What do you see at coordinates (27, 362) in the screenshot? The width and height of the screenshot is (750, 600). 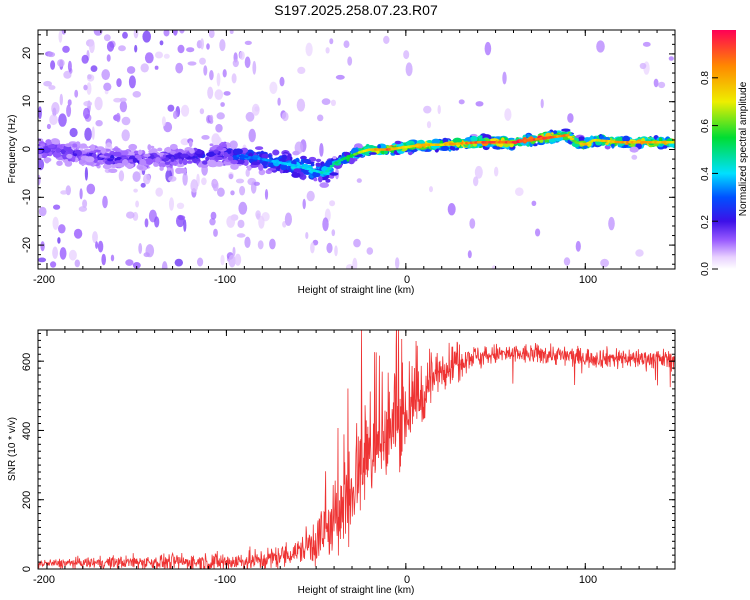 I see `y-tick-label: 600` at bounding box center [27, 362].